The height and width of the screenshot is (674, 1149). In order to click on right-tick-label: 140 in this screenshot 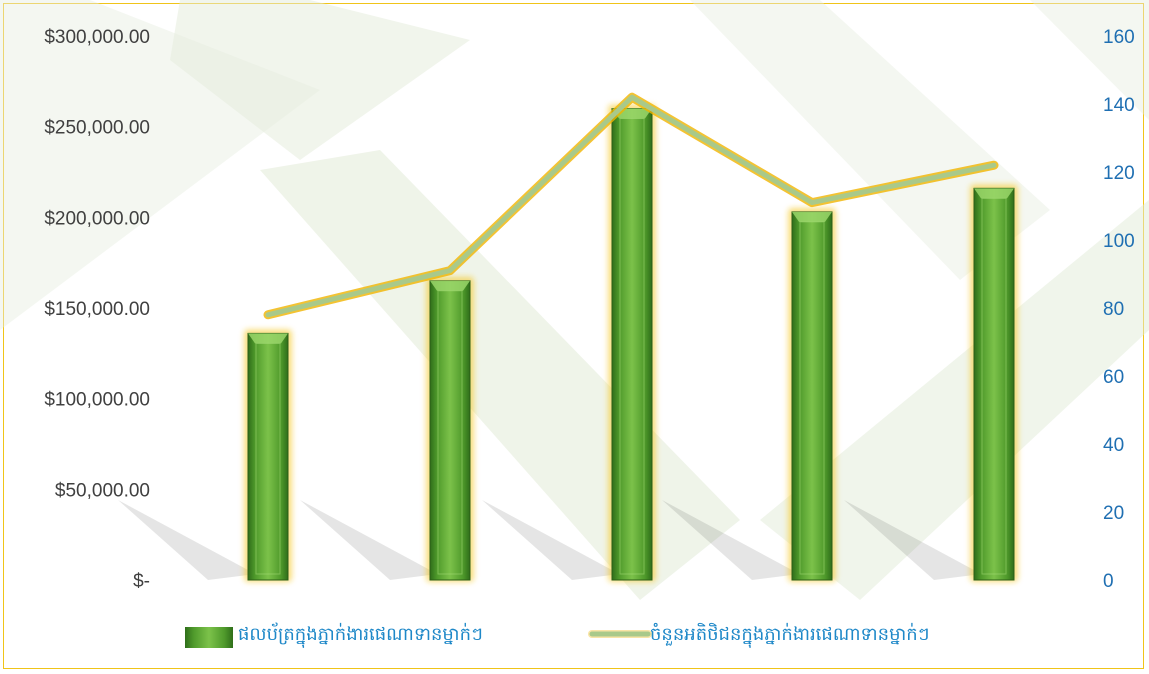, I will do `click(1119, 105)`.